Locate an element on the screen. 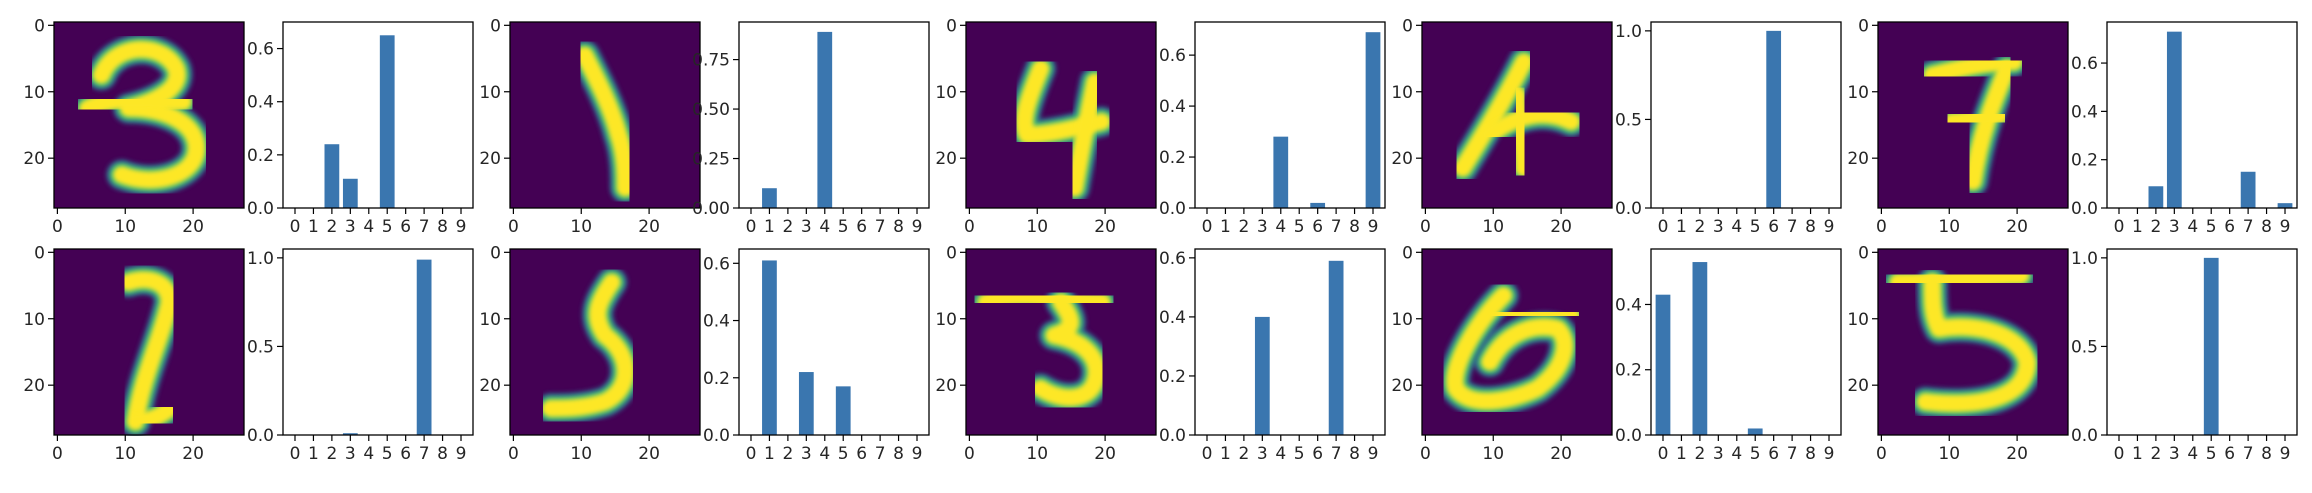 The image size is (2312, 493). probability-bar-panel-2: 0 1 2 3 4 5 6 7 8 9 0.0 0.2 0.4 0.6 is located at coordinates (1272, 129).